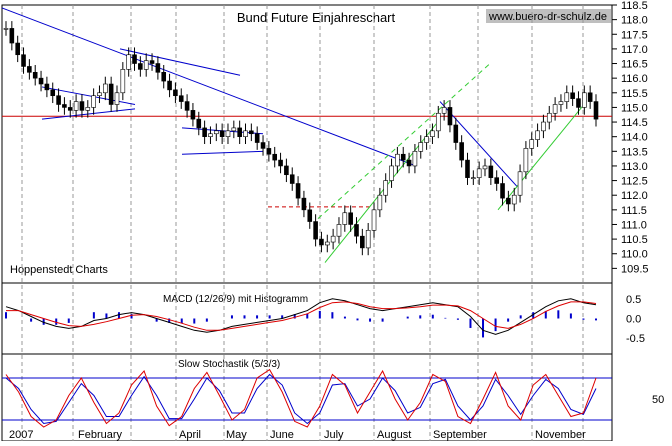 This screenshot has height=446, width=672. I want to click on flag-line-lower, so click(88, 114).